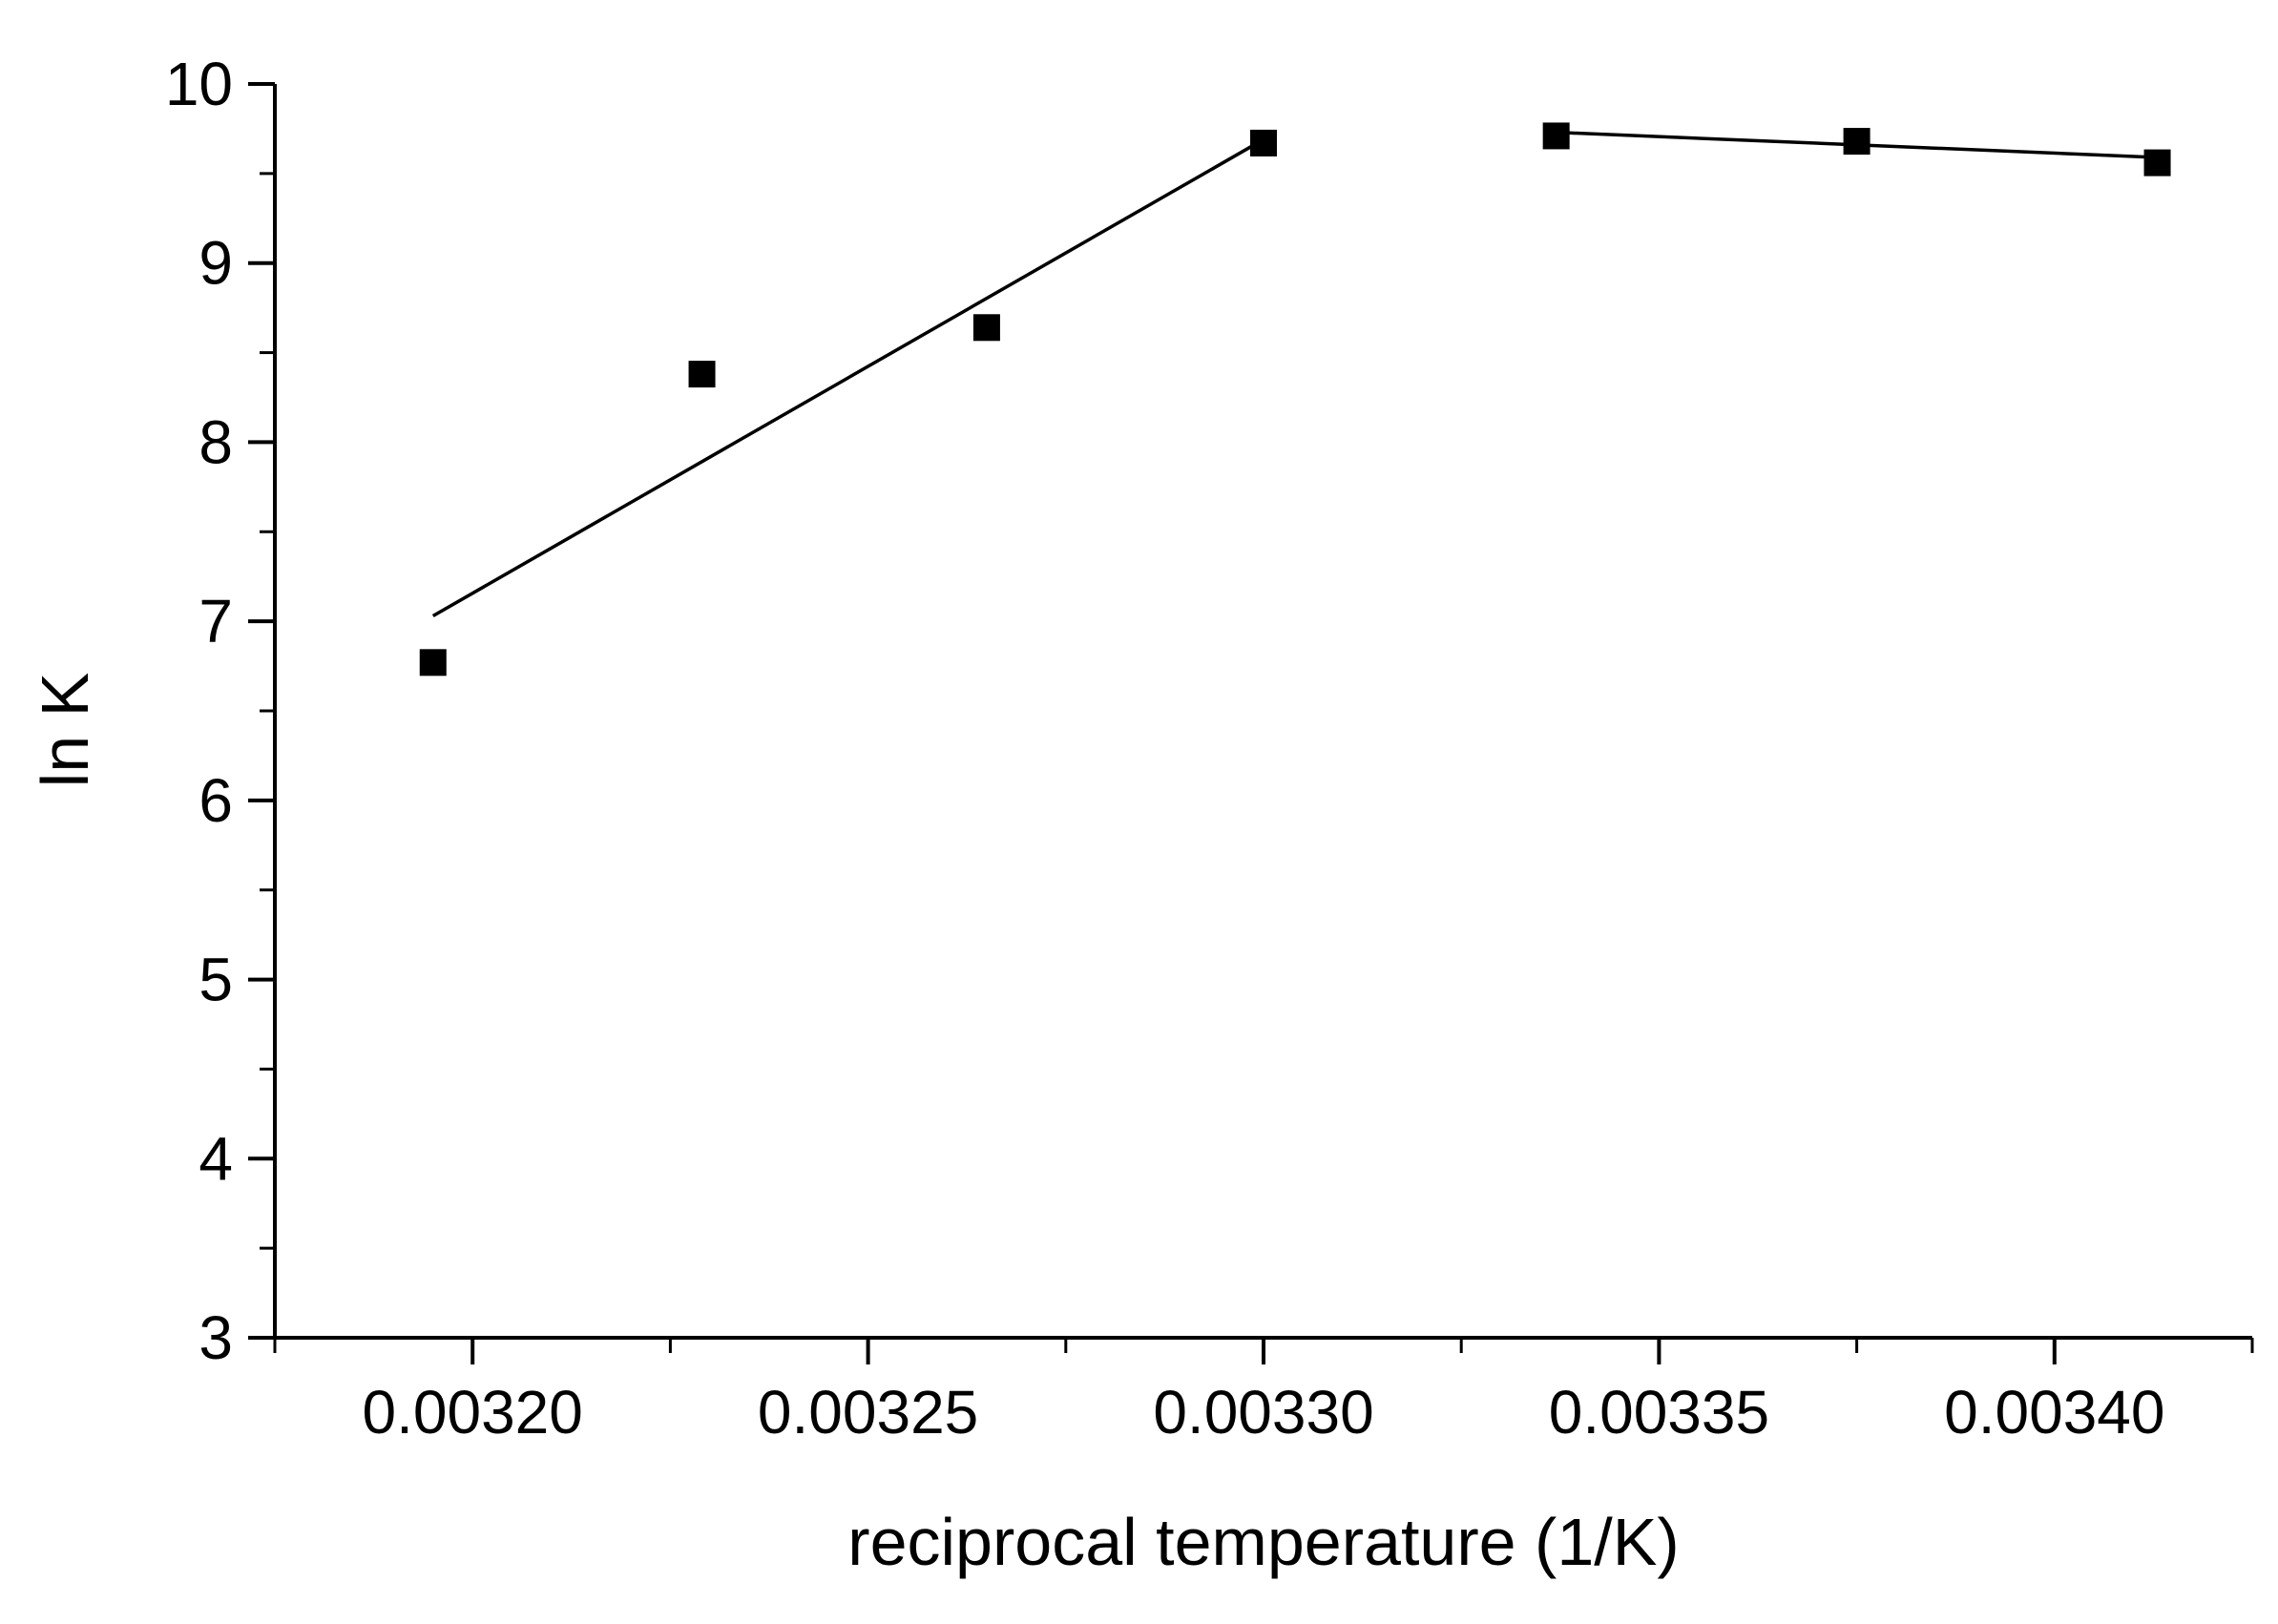 The width and height of the screenshot is (2278, 1624). Describe the element at coordinates (216, 980) in the screenshot. I see `y-tick-label: 5` at that location.